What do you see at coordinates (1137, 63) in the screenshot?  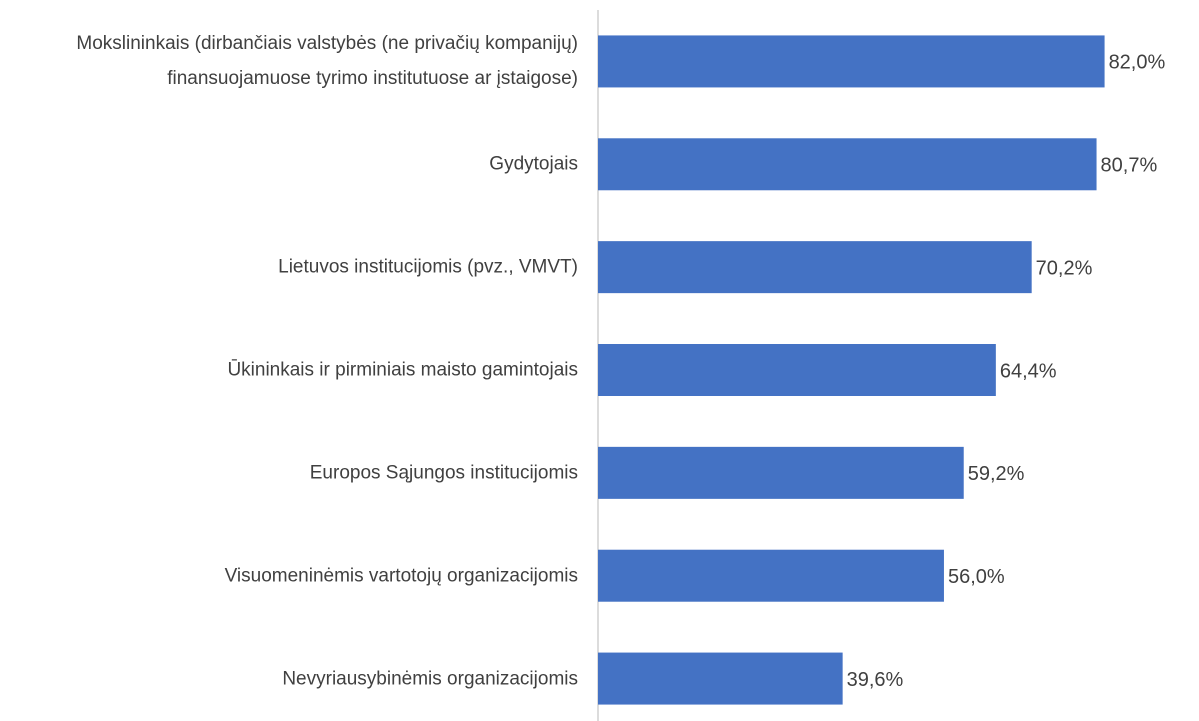 I see `value-label: 82,0%` at bounding box center [1137, 63].